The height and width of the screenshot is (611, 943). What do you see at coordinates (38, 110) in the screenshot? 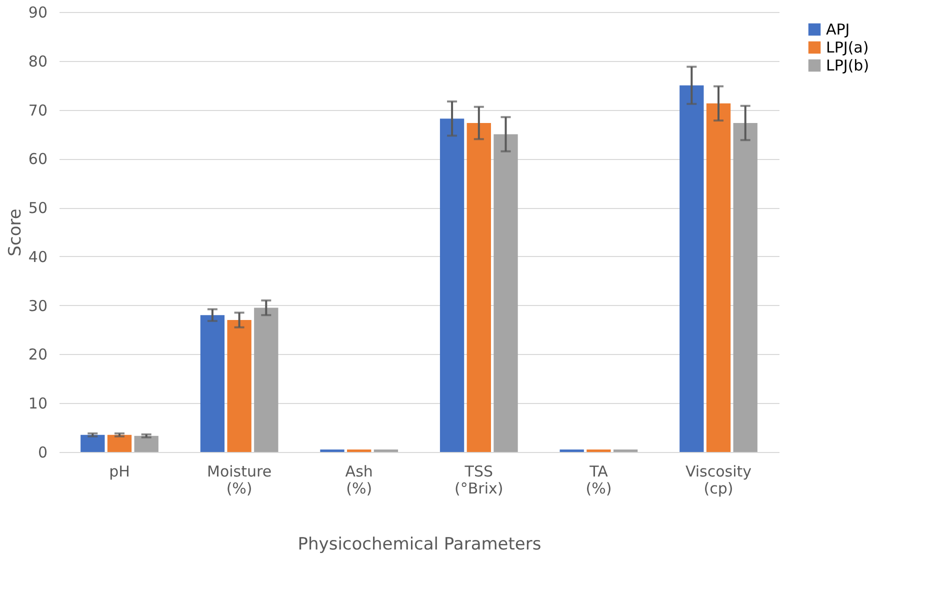
I see `y-tick-label: 70` at bounding box center [38, 110].